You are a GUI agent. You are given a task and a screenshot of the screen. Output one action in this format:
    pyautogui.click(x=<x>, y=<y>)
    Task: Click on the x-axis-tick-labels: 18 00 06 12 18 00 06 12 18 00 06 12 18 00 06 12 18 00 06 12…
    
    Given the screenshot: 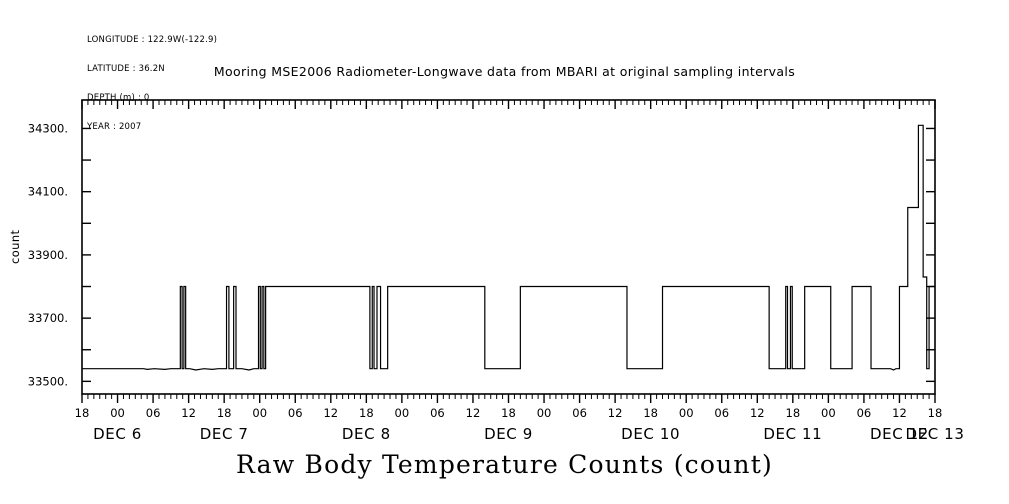 What is the action you would take?
    pyautogui.click(x=509, y=413)
    